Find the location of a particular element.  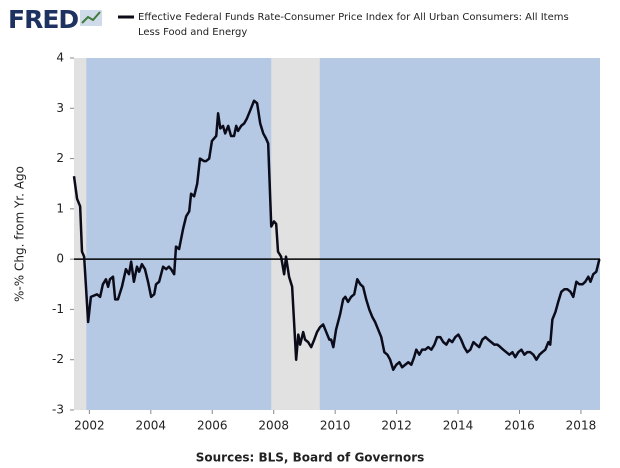

x-tick-label: 2010 is located at coordinates (335, 426).